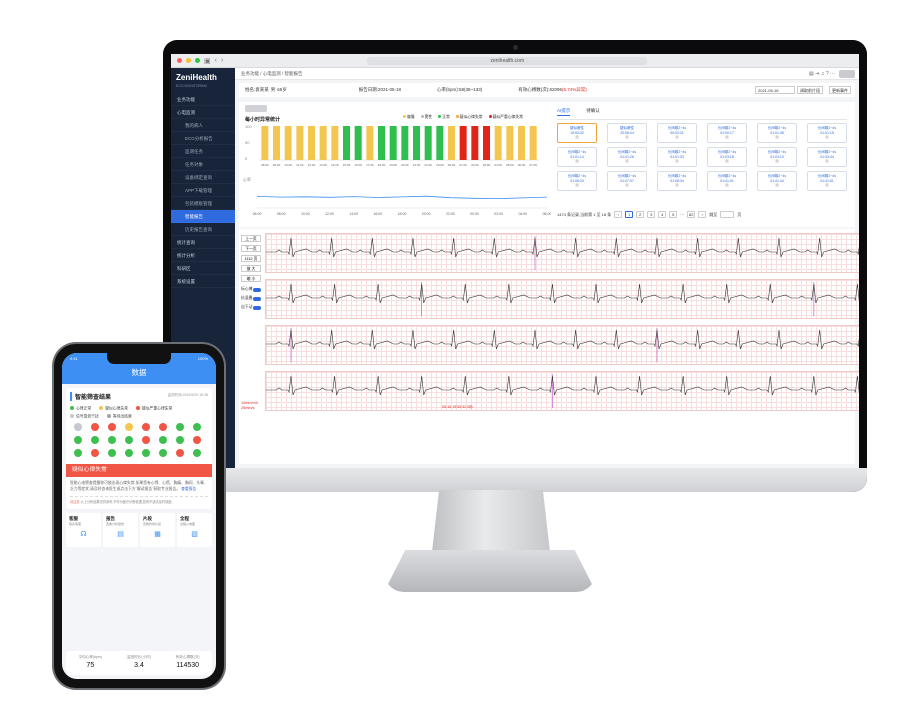  What do you see at coordinates (222, 60) in the screenshot?
I see `forward-icon: ›` at bounding box center [222, 60].